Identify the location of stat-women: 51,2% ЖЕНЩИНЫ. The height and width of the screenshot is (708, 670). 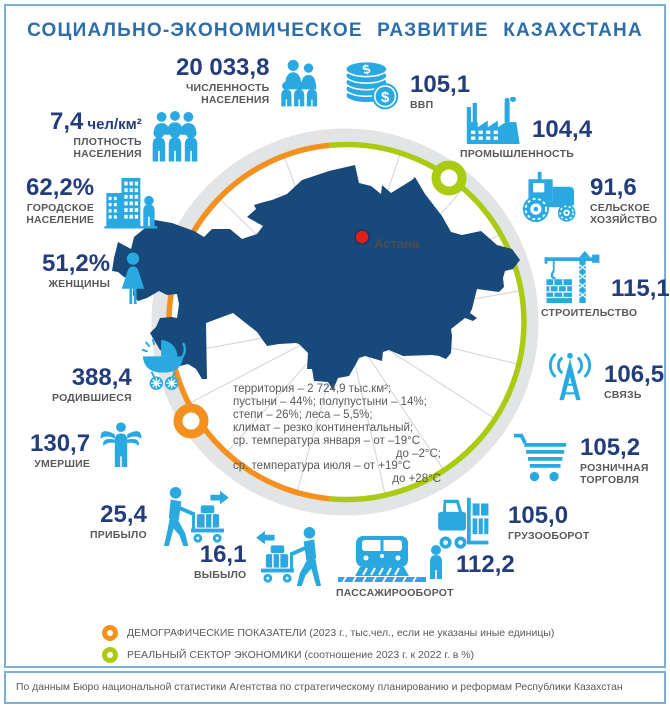
(95, 278).